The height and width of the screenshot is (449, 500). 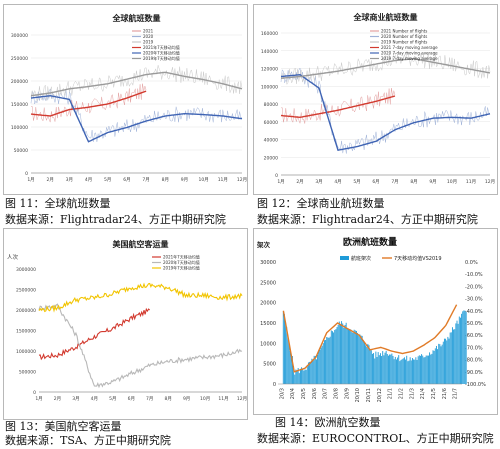 I want to click on y-tick-label: 30000, so click(x=268, y=263).